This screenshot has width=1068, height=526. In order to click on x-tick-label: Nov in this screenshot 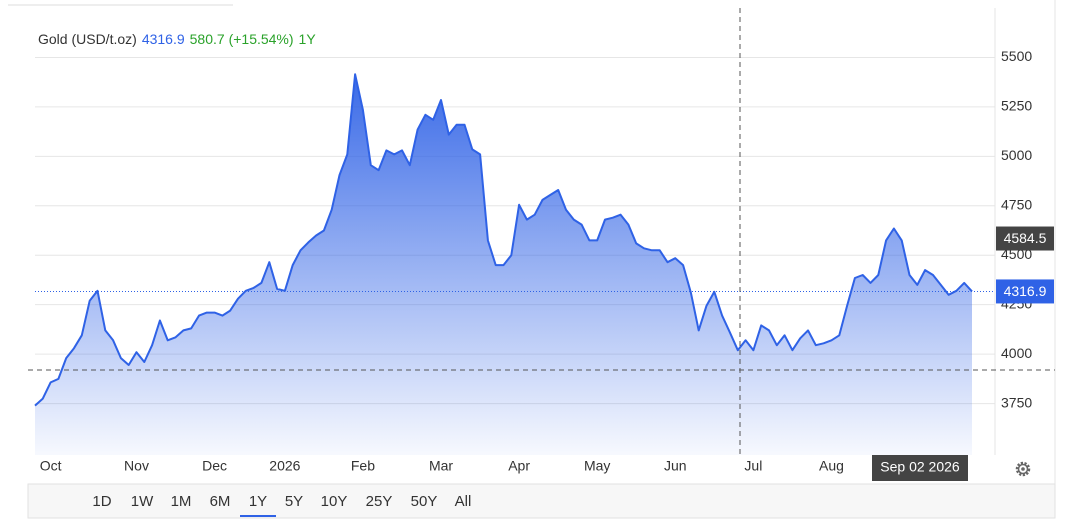, I will do `click(136, 466)`.